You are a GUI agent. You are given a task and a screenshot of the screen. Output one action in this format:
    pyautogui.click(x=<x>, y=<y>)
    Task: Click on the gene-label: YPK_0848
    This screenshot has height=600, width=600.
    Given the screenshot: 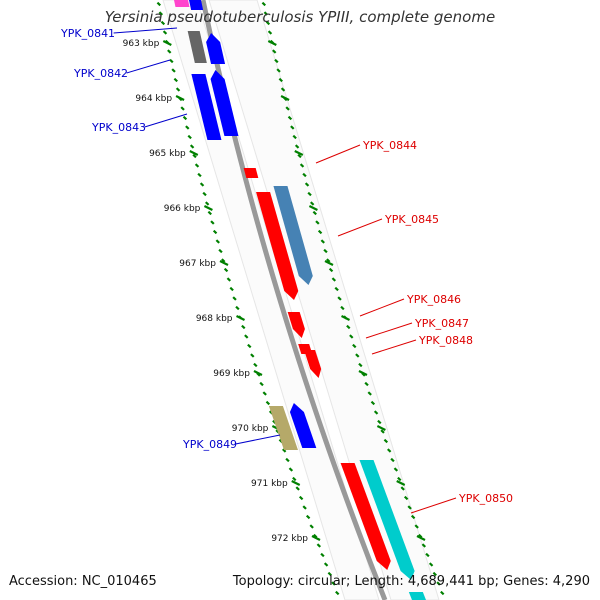 What is the action you would take?
    pyautogui.click(x=445, y=340)
    